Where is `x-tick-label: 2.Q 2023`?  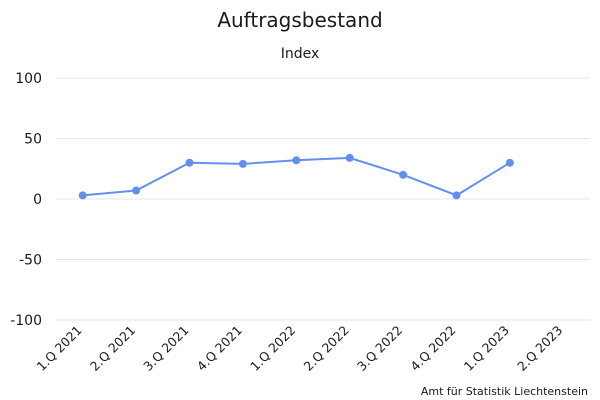
x-tick-label: 2.Q 2023 is located at coordinates (539, 348).